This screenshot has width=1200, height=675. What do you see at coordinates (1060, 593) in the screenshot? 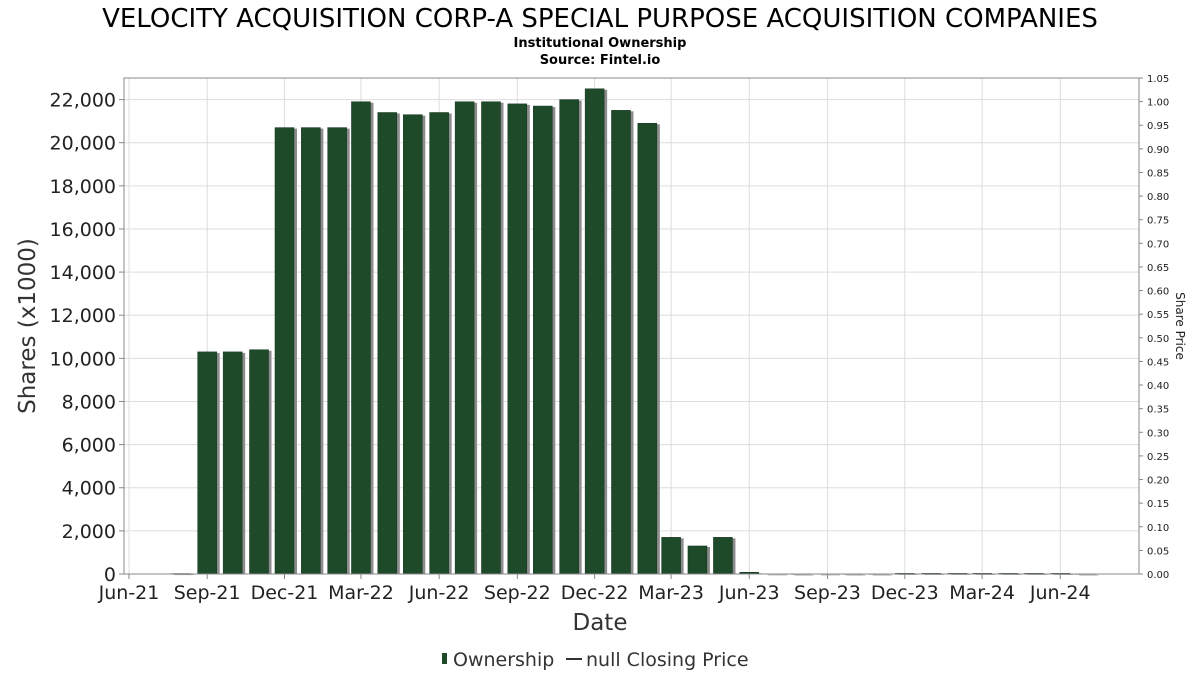
I see `x-tick-label: Jun-24` at bounding box center [1060, 593].